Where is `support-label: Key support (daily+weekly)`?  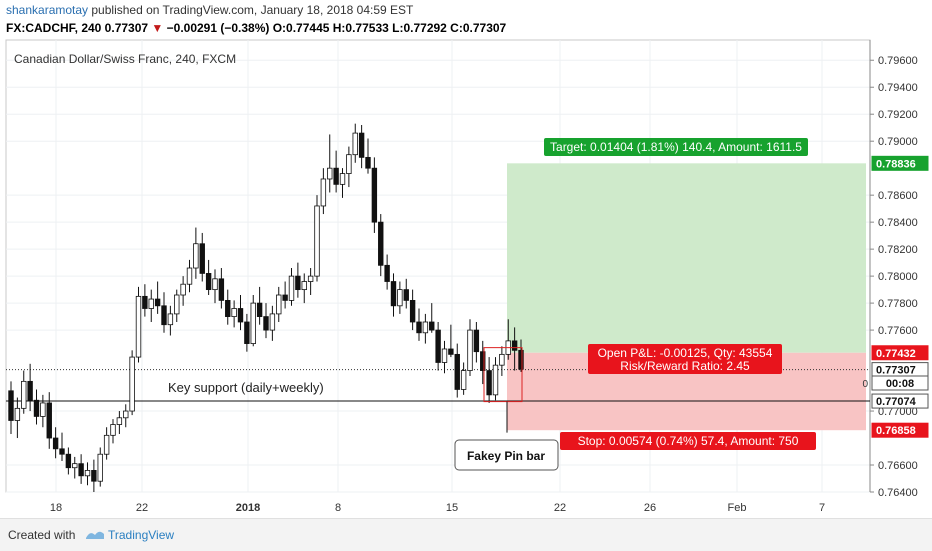 support-label: Key support (daily+weekly) is located at coordinates (246, 387).